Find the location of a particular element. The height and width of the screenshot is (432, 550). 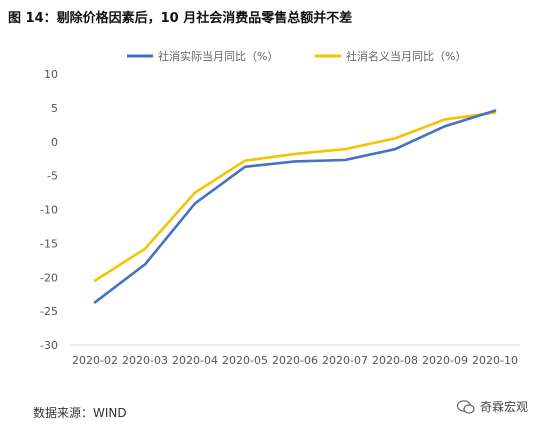

x-tick-label: 2020-06 is located at coordinates (295, 360).